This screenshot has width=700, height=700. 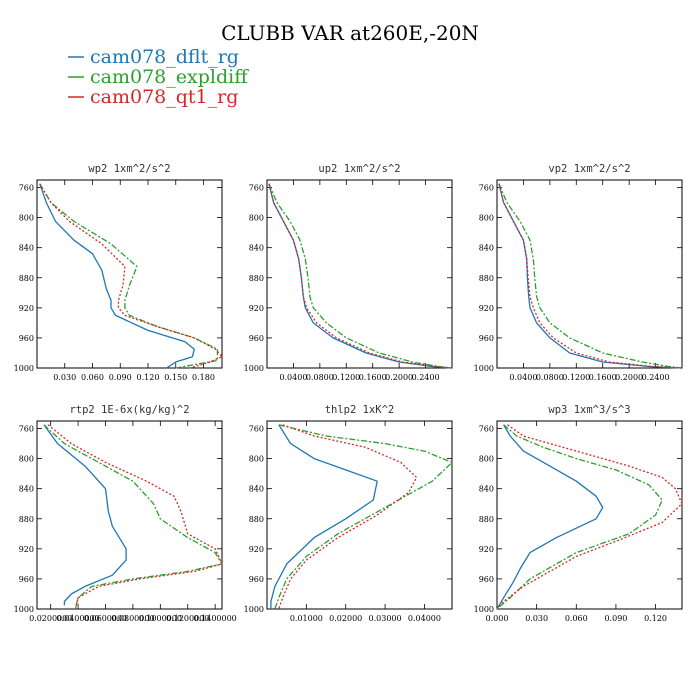 I want to click on legend-item-dflt: cam078_dflt_rg, so click(x=153, y=57).